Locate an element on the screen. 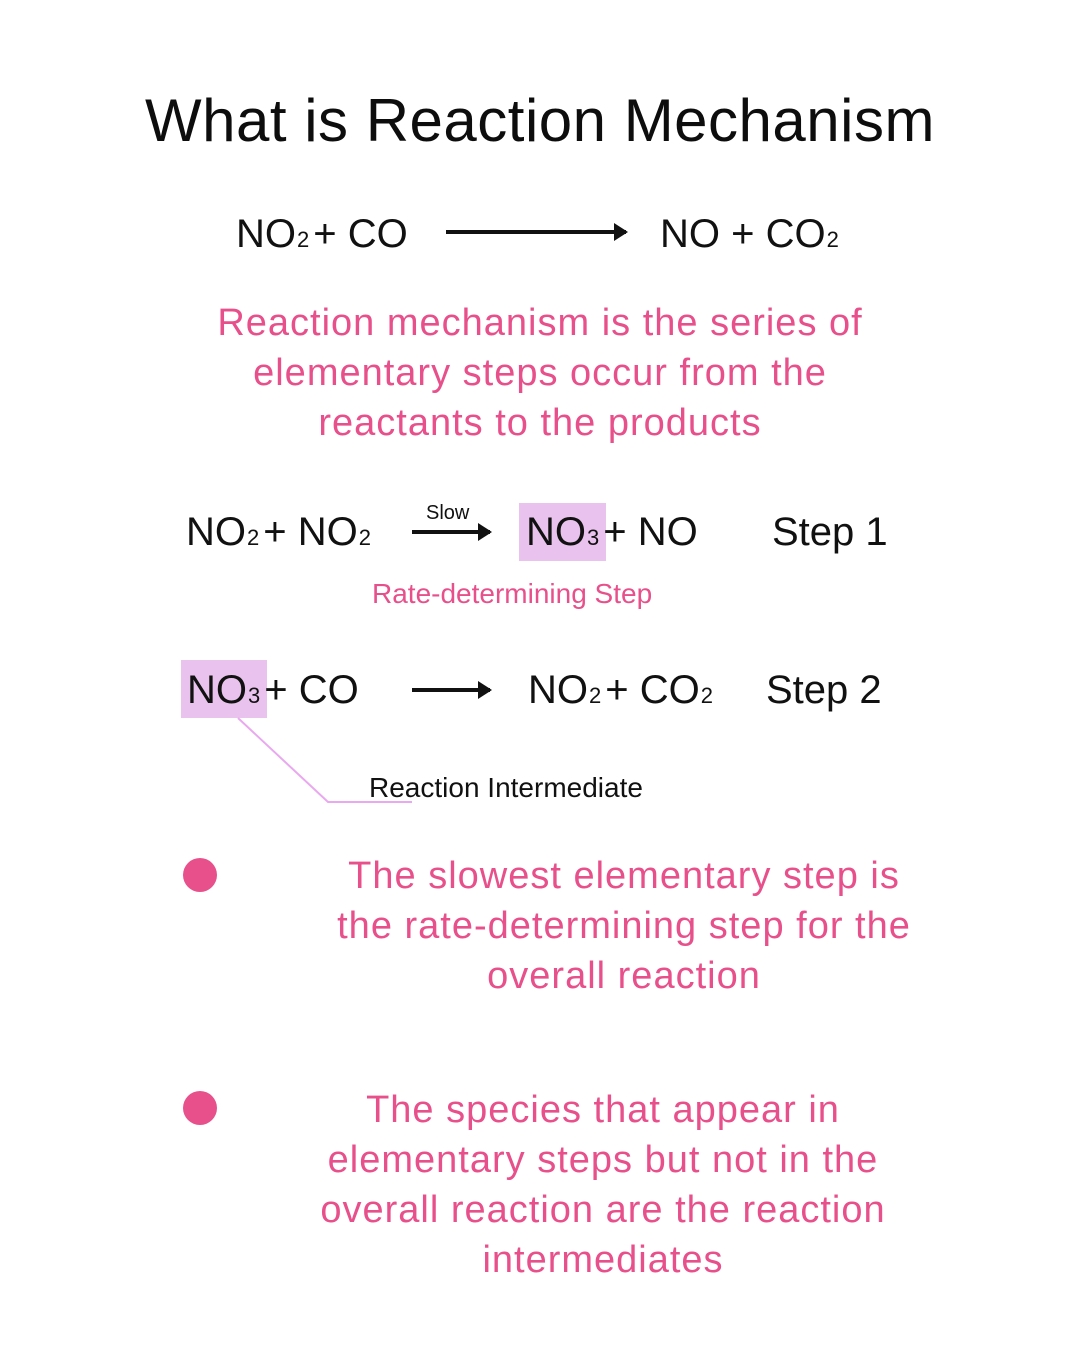 This screenshot has height=1350, width=1080. step2-arrow-icon is located at coordinates (452, 690).